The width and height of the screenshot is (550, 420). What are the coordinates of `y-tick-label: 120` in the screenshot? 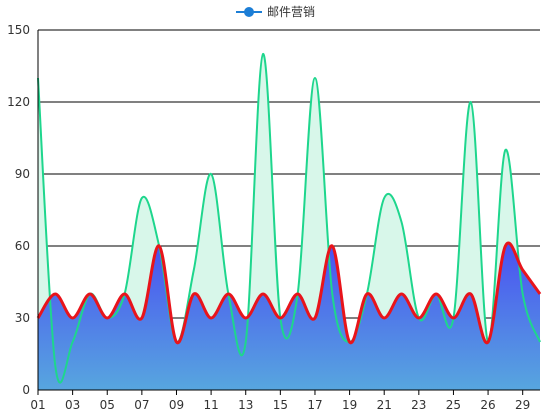 It's located at (18, 102).